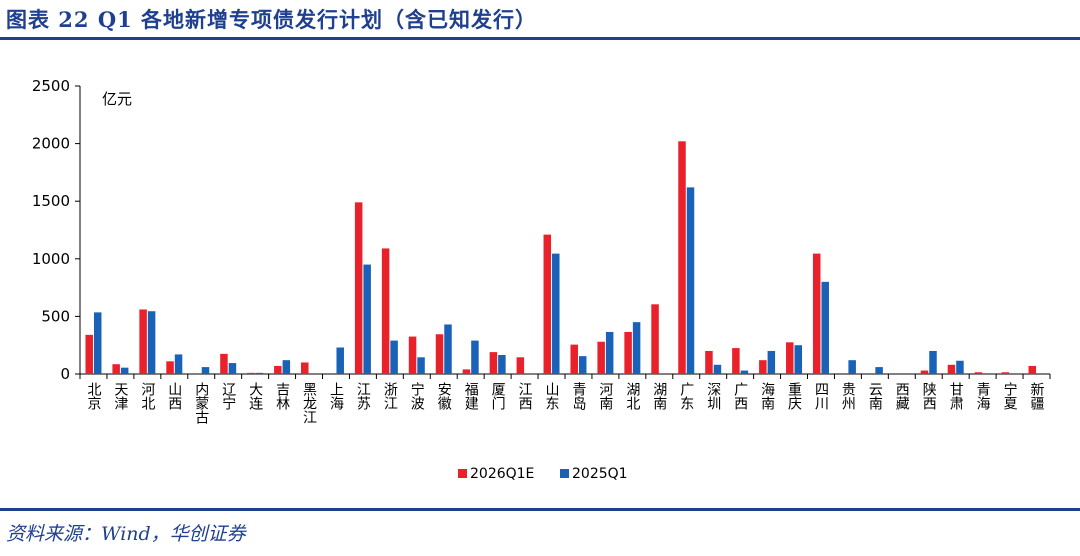 This screenshot has width=1080, height=556. What do you see at coordinates (902, 396) in the screenshot?
I see `x-tick-label: 西藏` at bounding box center [902, 396].